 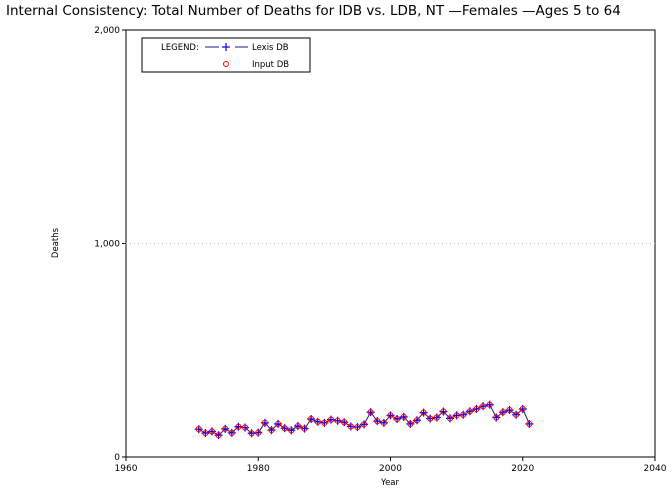 I want to click on y-tick-label: 1,000, so click(x=107, y=245).